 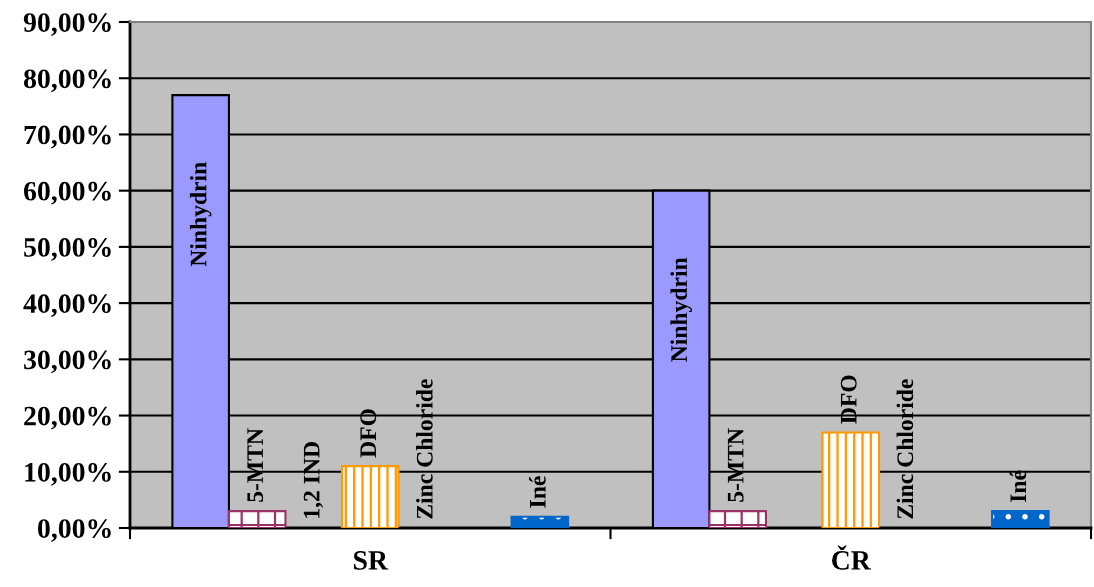 What do you see at coordinates (852, 557) in the screenshot?
I see `x-tick-label: ČR` at bounding box center [852, 557].